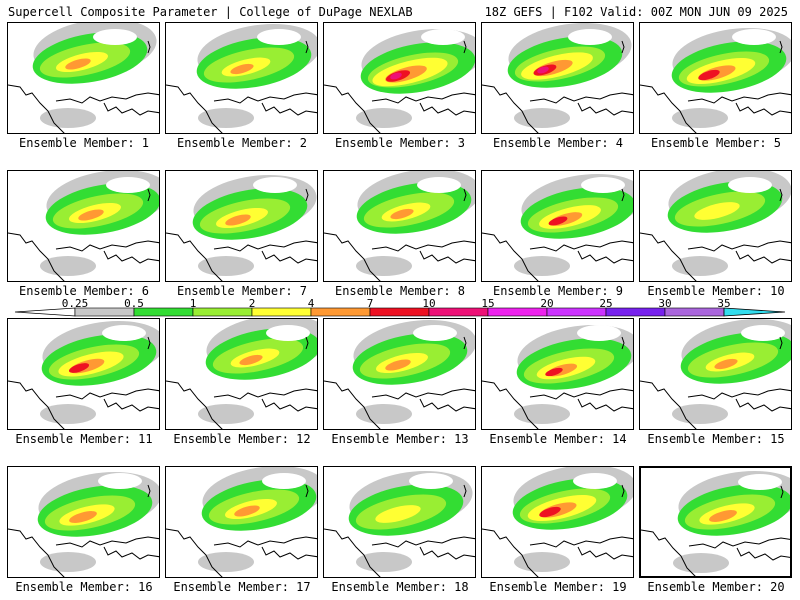 The height and width of the screenshot is (600, 800). What do you see at coordinates (84, 143) in the screenshot?
I see `member-label: Ensemble Member: 1` at bounding box center [84, 143].